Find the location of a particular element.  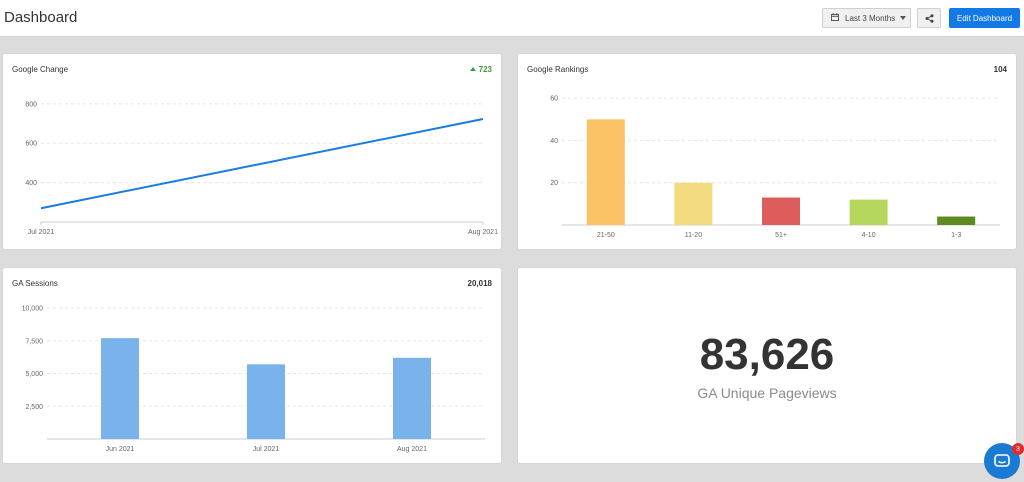

card-title: Google Rankings is located at coordinates (558, 69).